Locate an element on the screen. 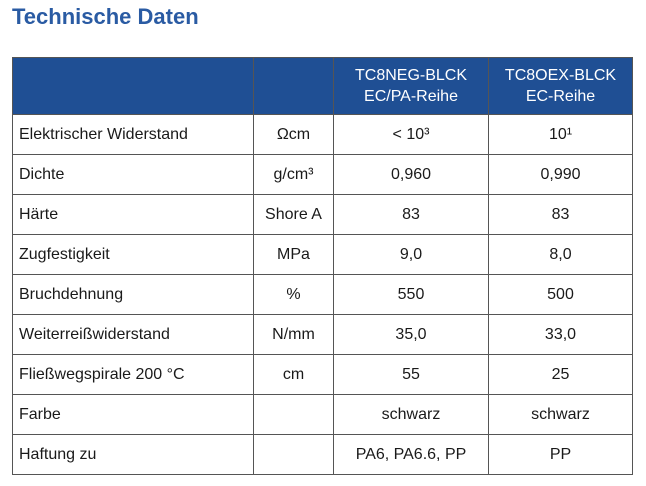  table-row: Dichte g/cm³ 0,960 0,990 is located at coordinates (322, 174).